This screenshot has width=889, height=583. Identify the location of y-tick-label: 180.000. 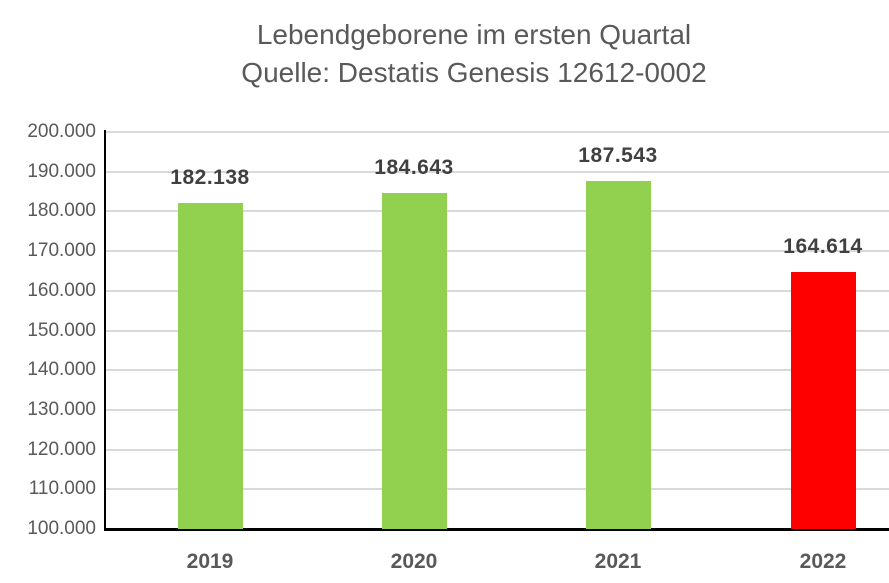
(61, 211).